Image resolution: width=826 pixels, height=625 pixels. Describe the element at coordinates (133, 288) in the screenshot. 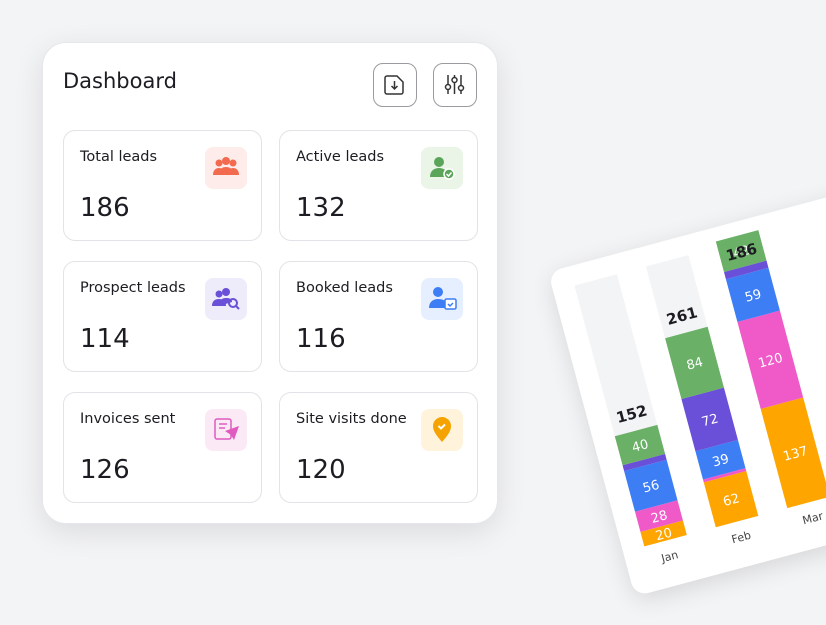

I see `stat-label: Prospect leads` at that location.